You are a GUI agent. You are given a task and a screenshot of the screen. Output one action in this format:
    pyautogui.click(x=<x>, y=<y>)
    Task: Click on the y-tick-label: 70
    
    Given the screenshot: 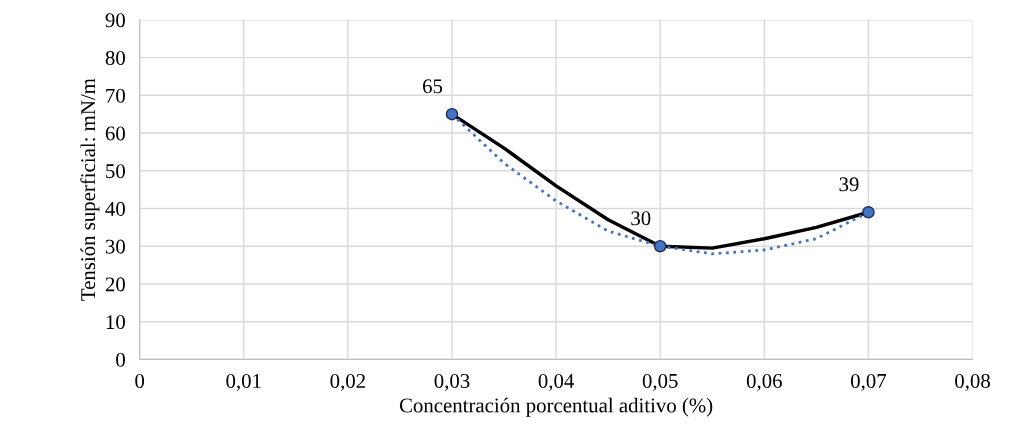 What is the action you would take?
    pyautogui.click(x=115, y=95)
    